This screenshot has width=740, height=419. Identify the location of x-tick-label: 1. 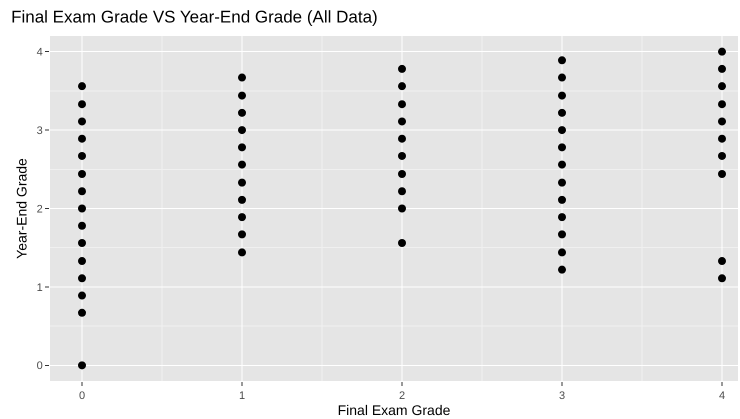
(242, 396).